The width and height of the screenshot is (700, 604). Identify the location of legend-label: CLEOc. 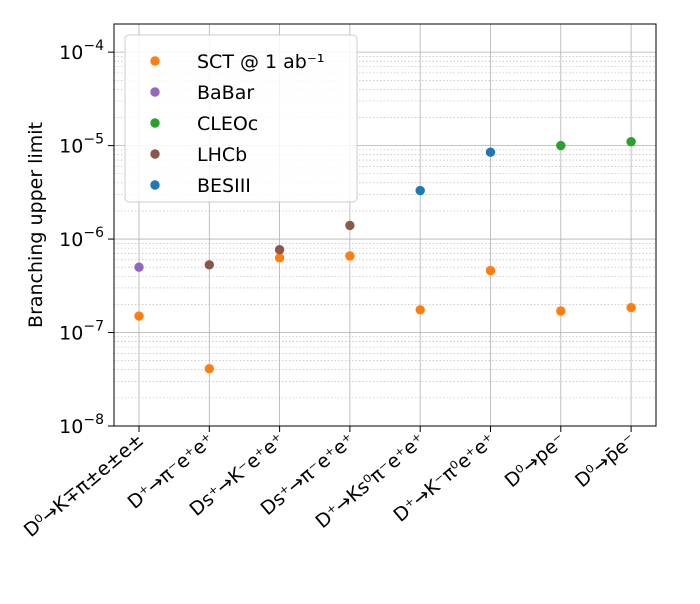
(227, 124).